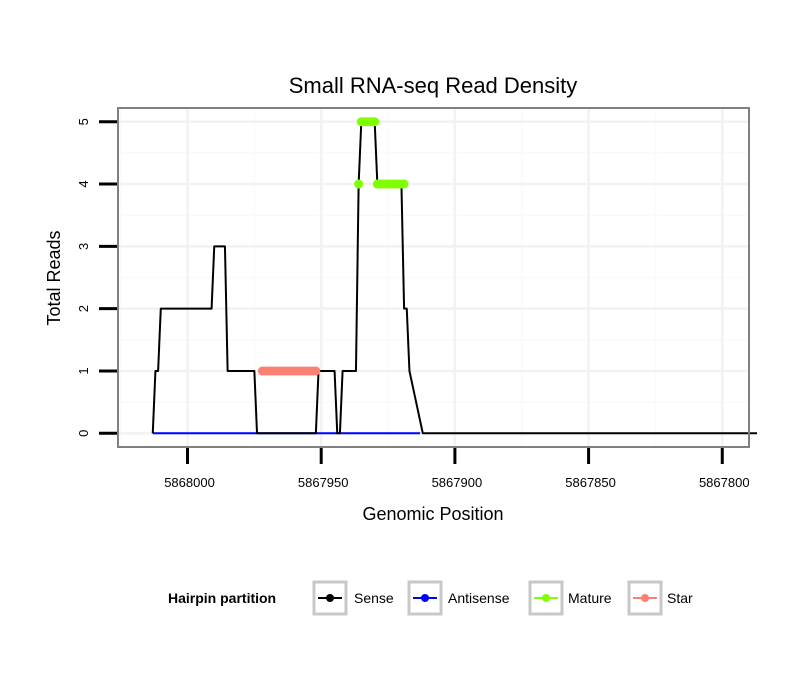 The height and width of the screenshot is (690, 810). I want to click on legend-label: Star, so click(680, 598).